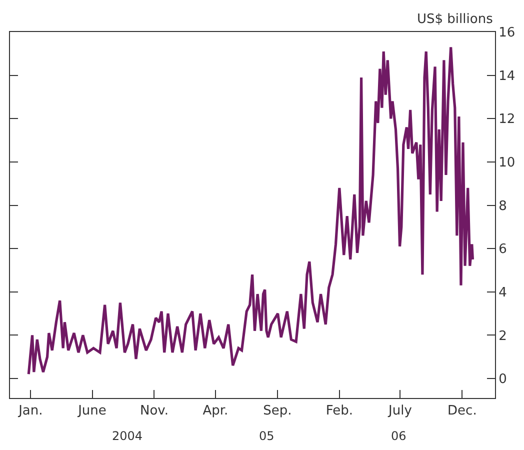 The width and height of the screenshot is (524, 450). What do you see at coordinates (502, 292) in the screenshot?
I see `y-tick-label: 4` at bounding box center [502, 292].